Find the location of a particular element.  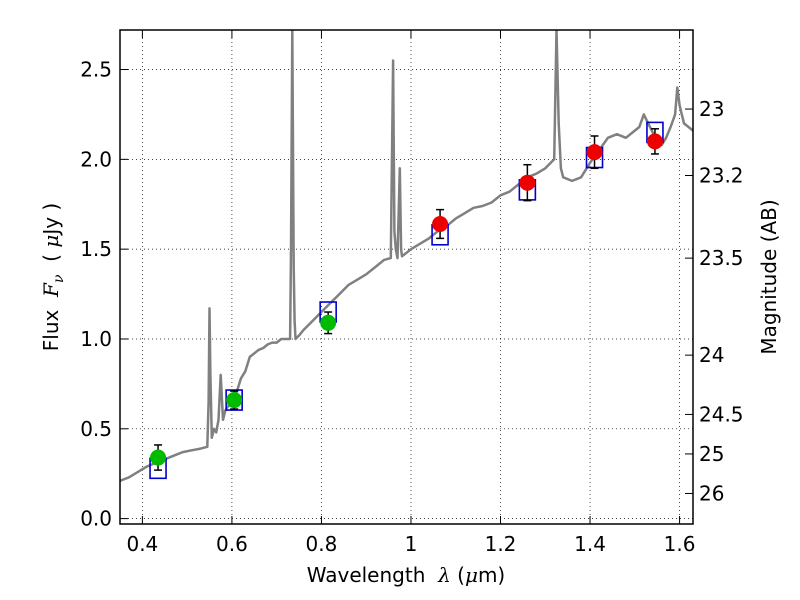

y2-tick-label: 24.5 is located at coordinates (721, 414).